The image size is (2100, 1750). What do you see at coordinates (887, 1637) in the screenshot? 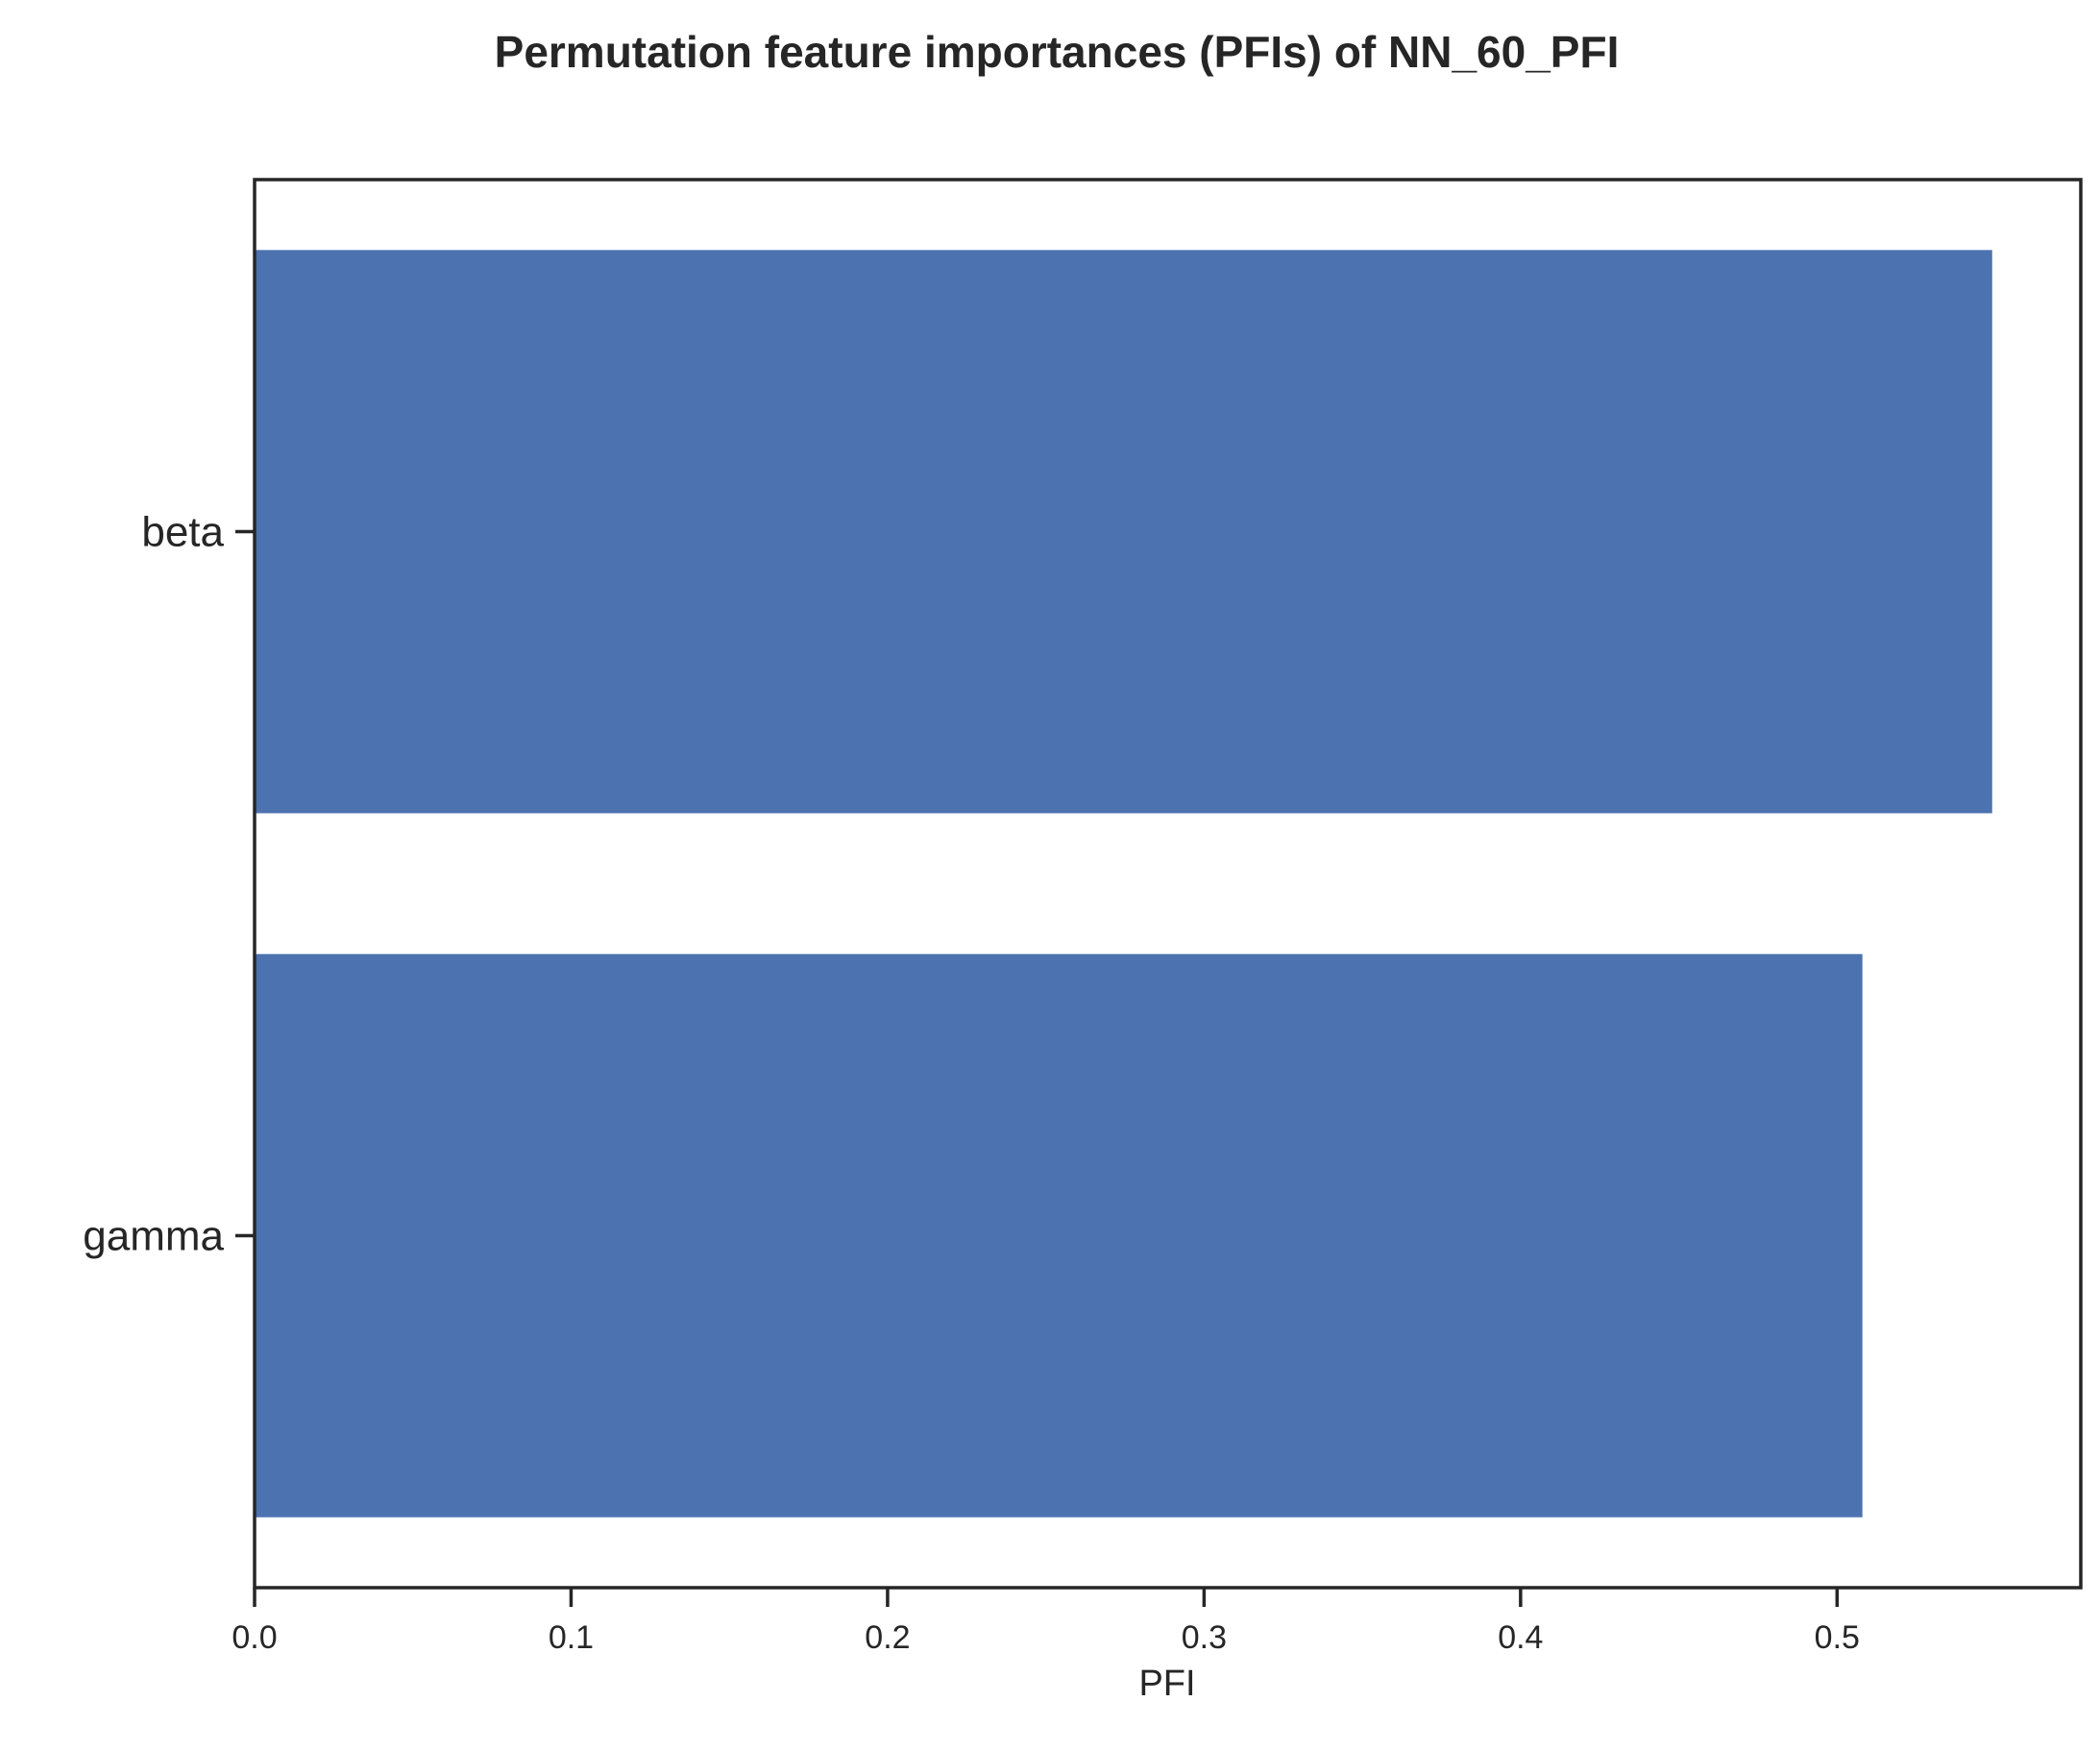
I see `x-tick-label: 0.2` at bounding box center [887, 1637].